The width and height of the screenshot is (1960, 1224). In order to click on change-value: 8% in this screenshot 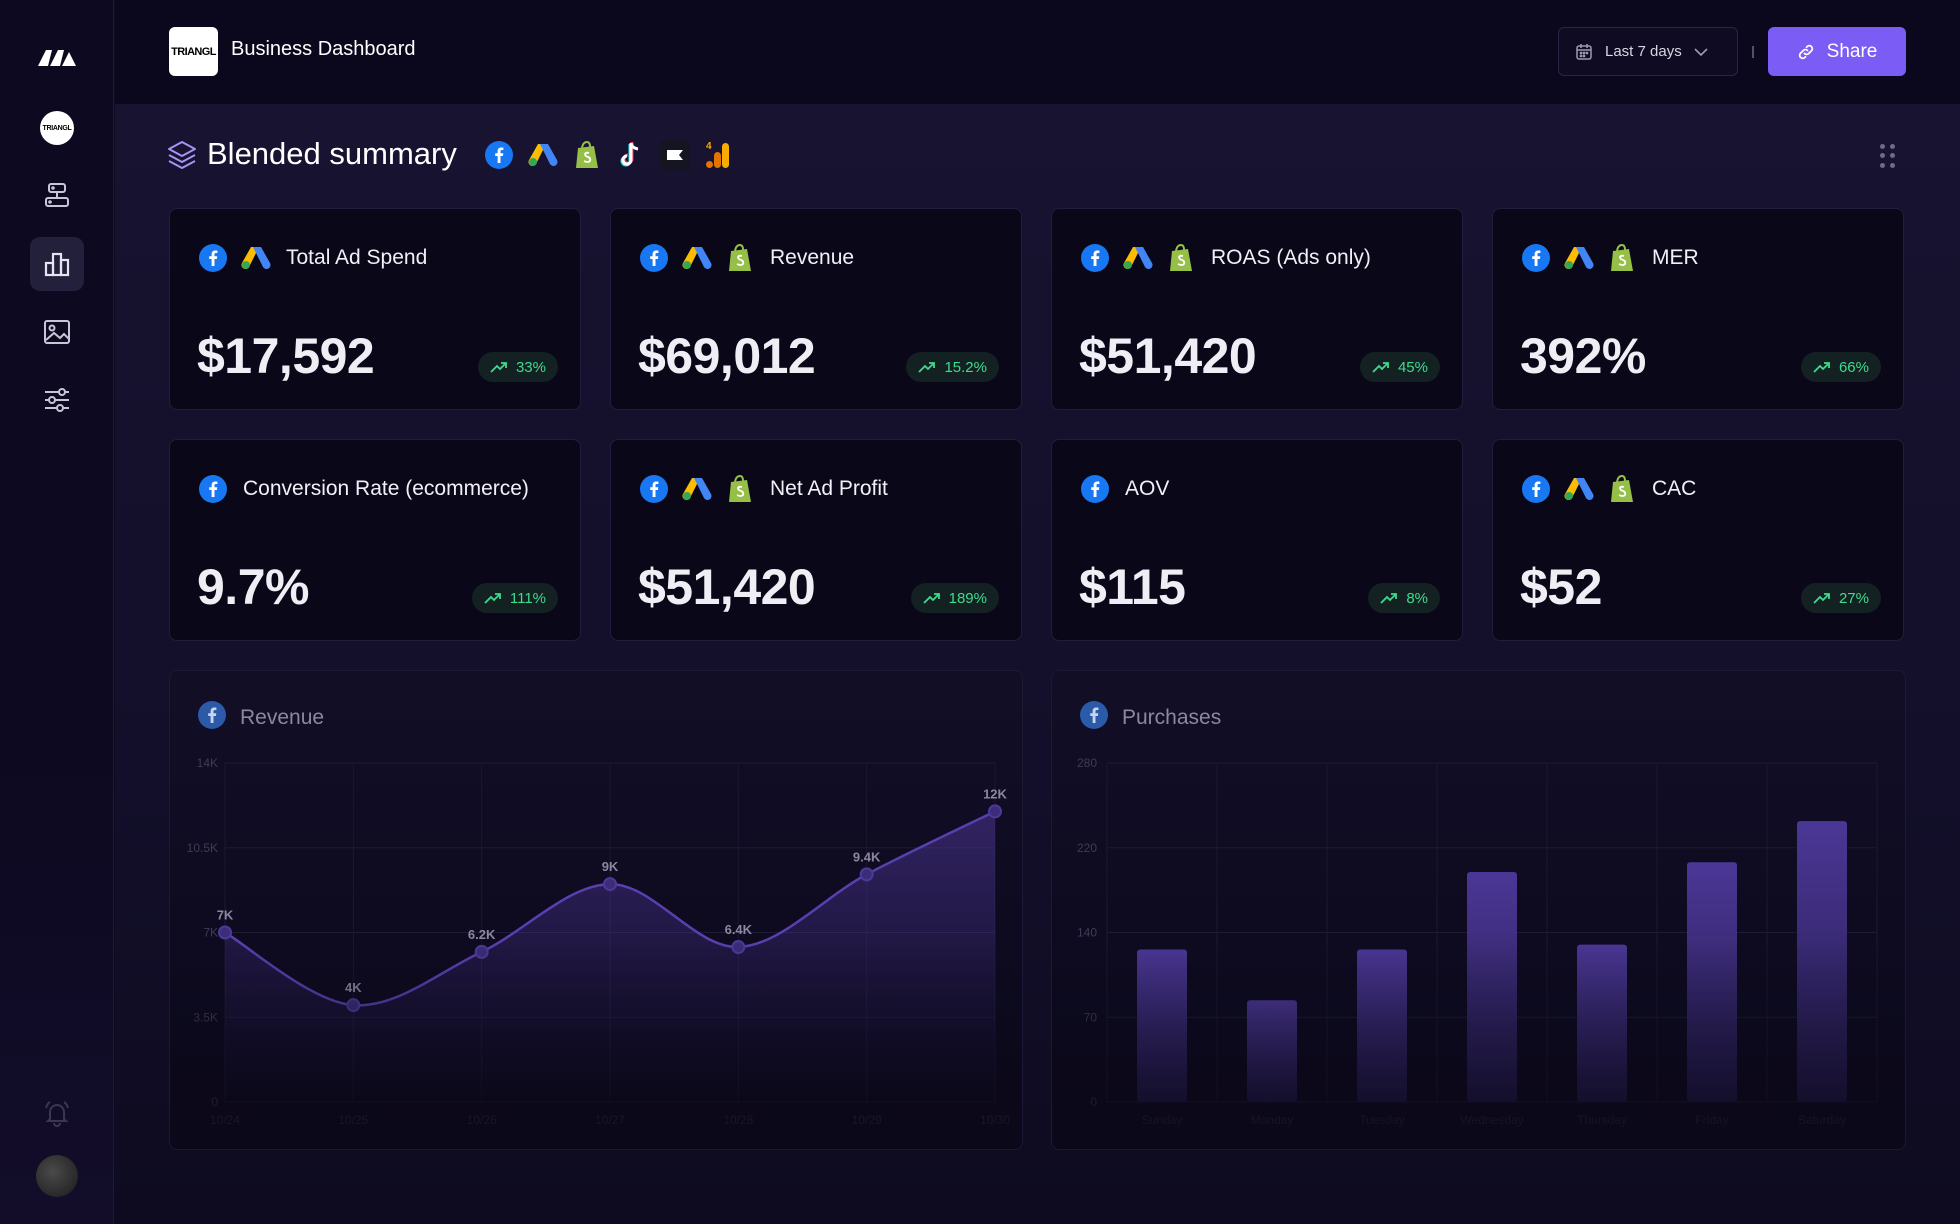, I will do `click(1417, 598)`.